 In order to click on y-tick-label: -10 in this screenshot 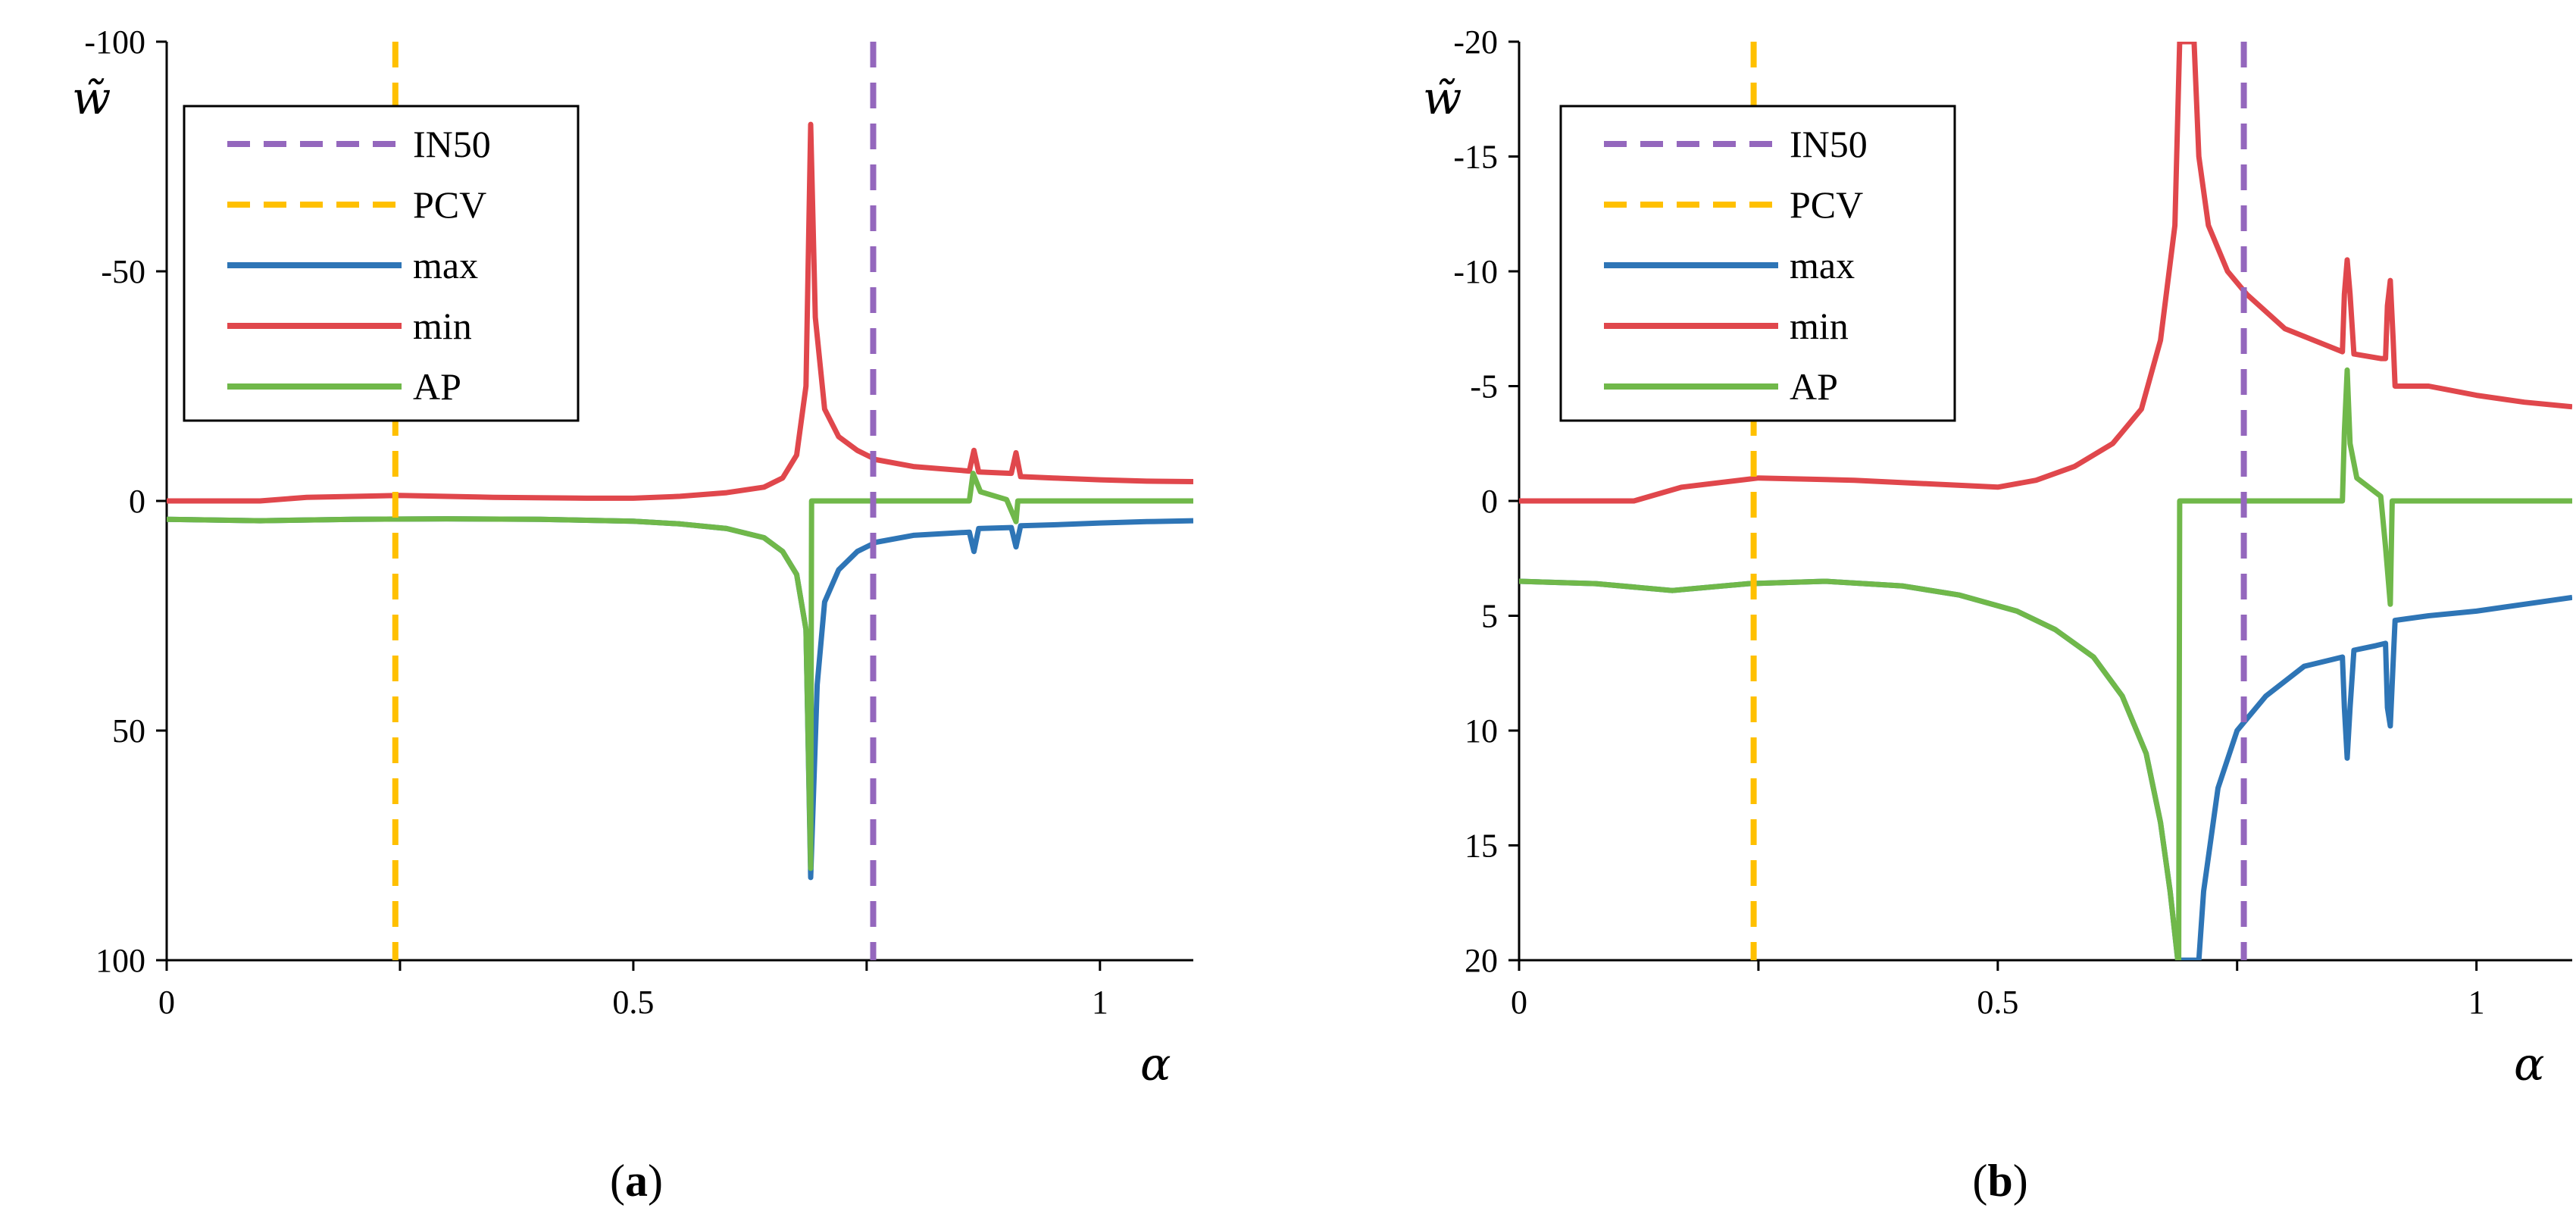, I will do `click(1475, 271)`.